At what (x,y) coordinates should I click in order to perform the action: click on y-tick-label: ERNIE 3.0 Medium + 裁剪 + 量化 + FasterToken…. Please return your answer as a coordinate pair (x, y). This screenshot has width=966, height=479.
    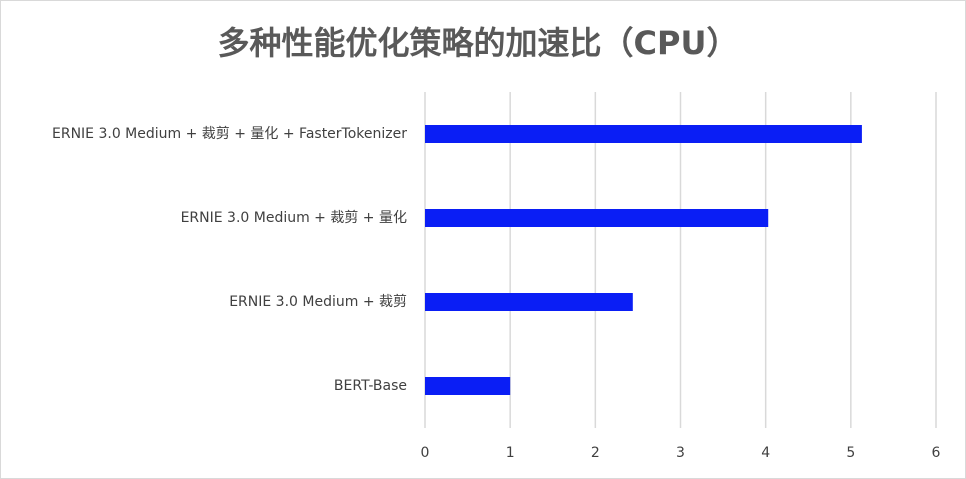
    Looking at the image, I should click on (229, 134).